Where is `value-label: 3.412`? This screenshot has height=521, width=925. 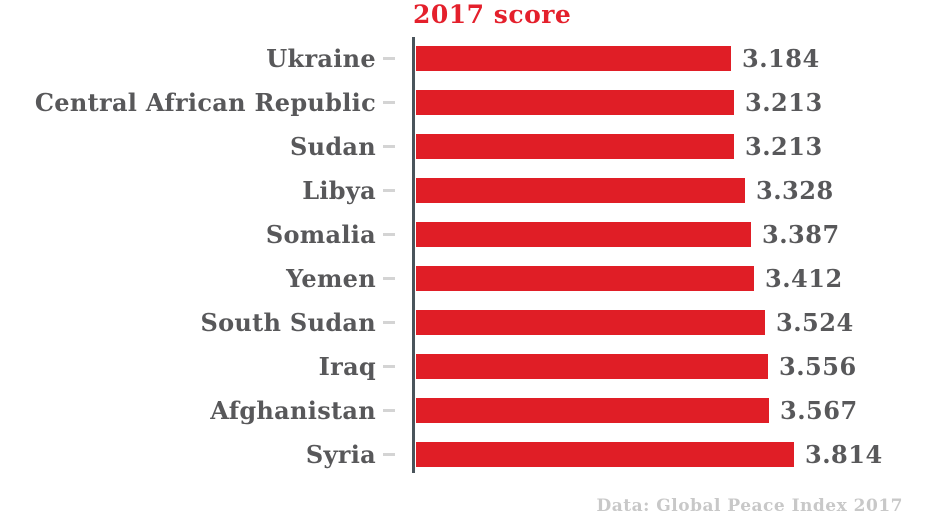
value-label: 3.412 is located at coordinates (804, 278).